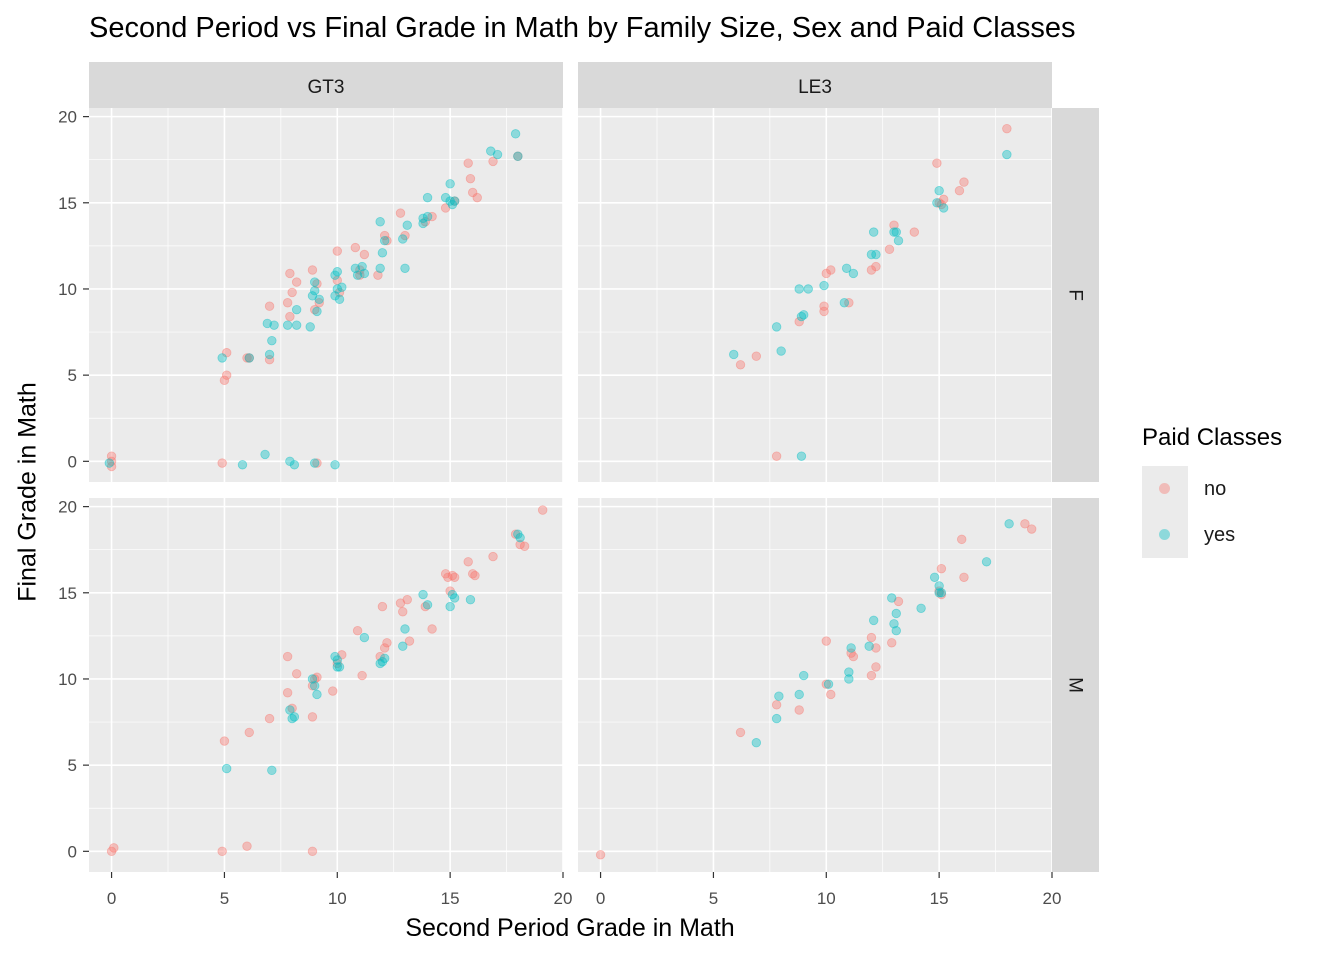 The width and height of the screenshot is (1344, 960). I want to click on strip-bg-M, so click(1075, 685).